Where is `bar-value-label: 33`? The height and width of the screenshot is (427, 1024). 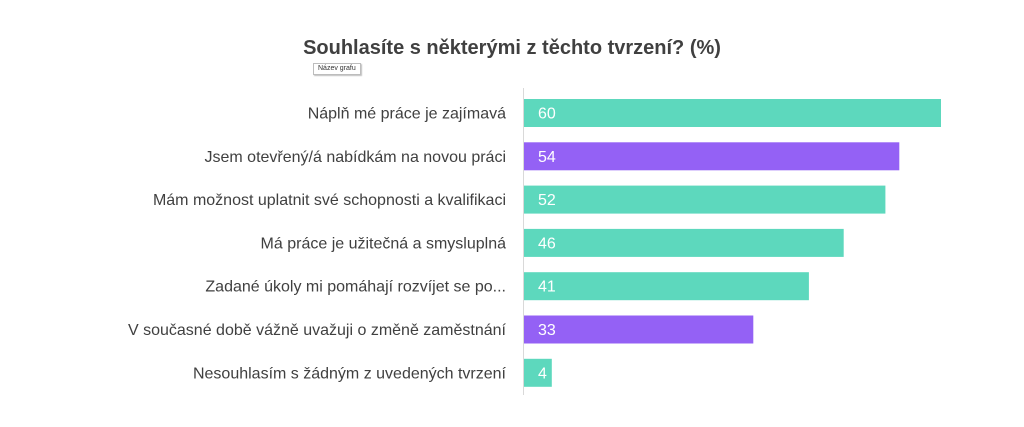 bar-value-label: 33 is located at coordinates (547, 330).